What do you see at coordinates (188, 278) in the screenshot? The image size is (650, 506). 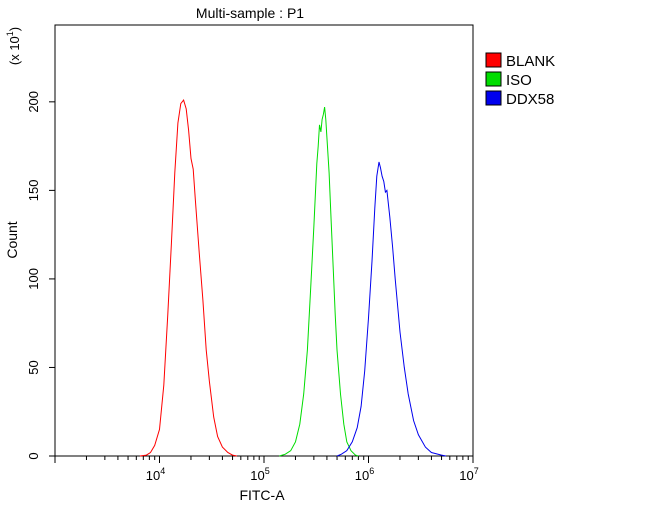 I see `series-line-blank` at bounding box center [188, 278].